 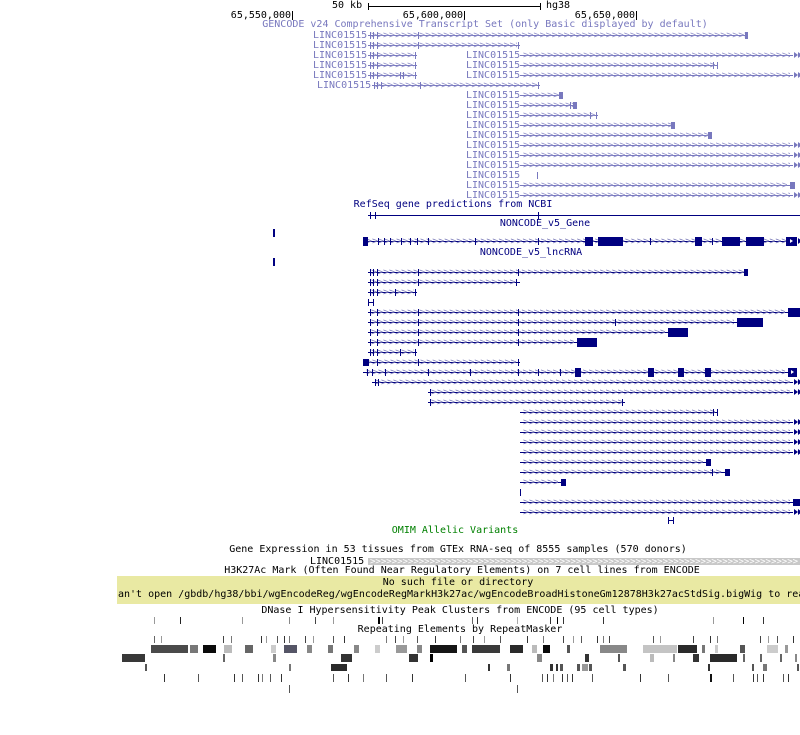 What do you see at coordinates (545, 223) in the screenshot?
I see `track-title-noncode-gene: NONCODE_v5_Gene` at bounding box center [545, 223].